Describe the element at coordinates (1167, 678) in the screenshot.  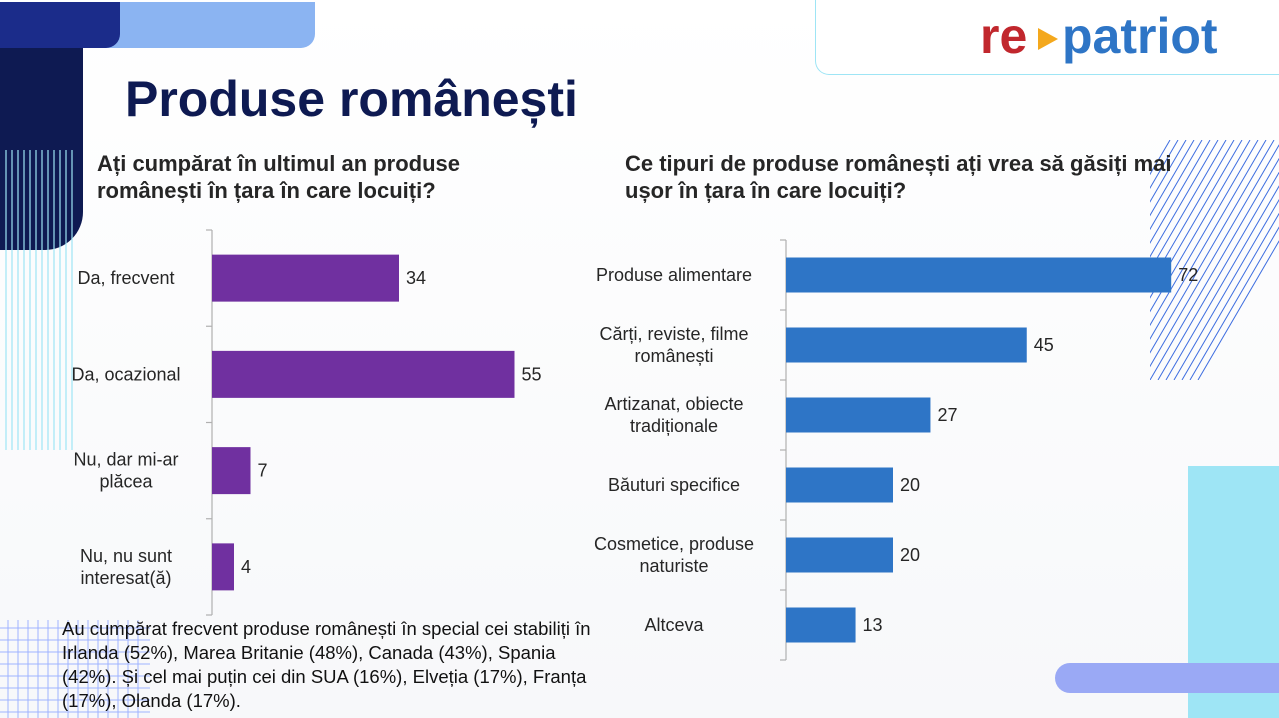
I see `periwinkle-pill` at that location.